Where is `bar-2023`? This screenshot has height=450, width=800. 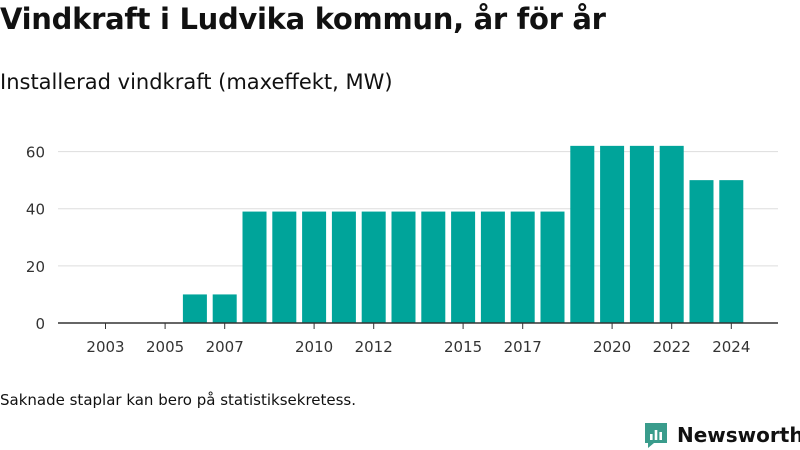 bar-2023 is located at coordinates (701, 251).